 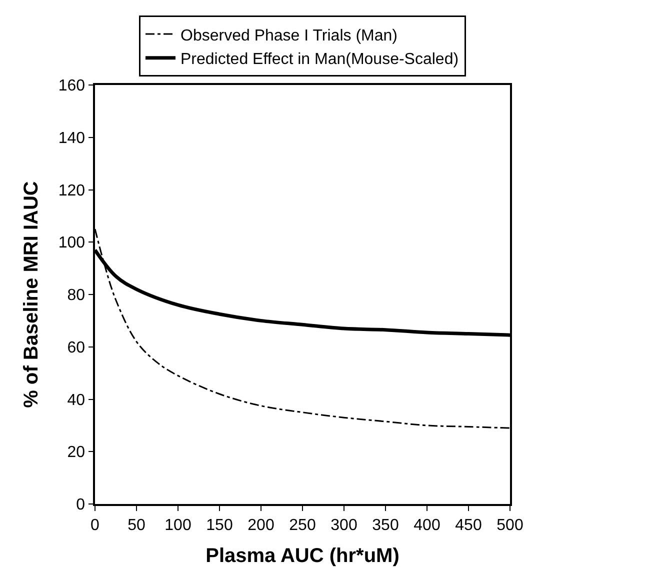 What do you see at coordinates (72, 243) in the screenshot?
I see `y-tick-label: 100` at bounding box center [72, 243].